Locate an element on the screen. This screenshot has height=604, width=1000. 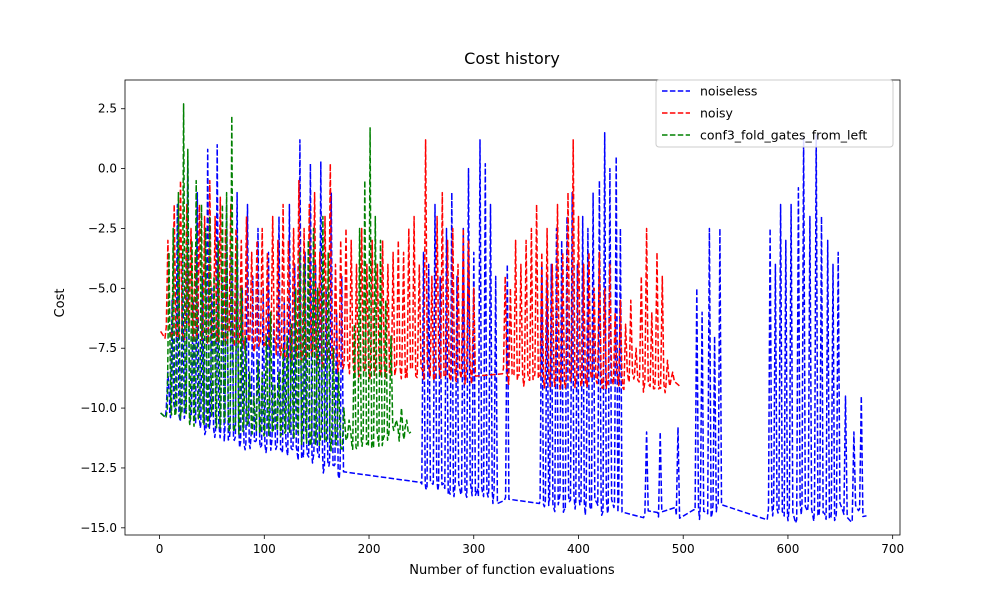
x-tick-label: 400 is located at coordinates (578, 549).